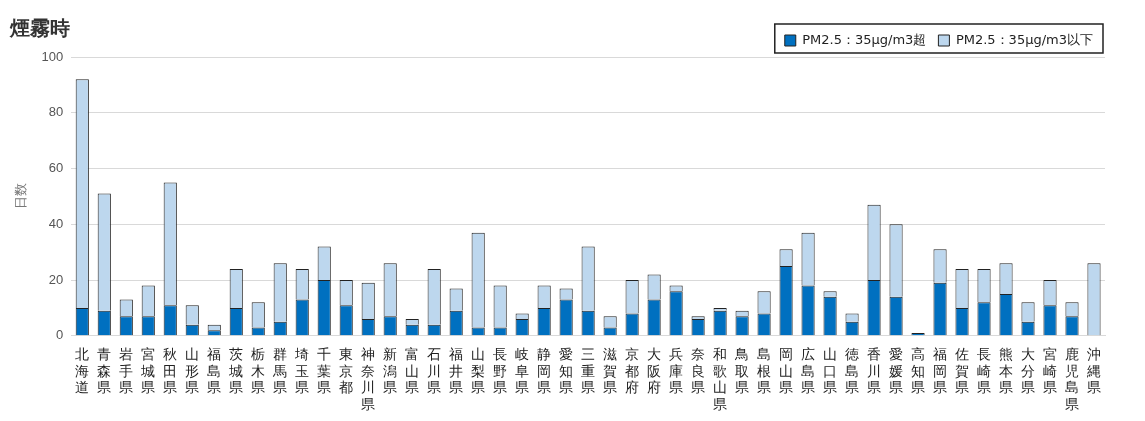 The height and width of the screenshot is (421, 1145). I want to click on x-tick-label: 鹿児島県, so click(1072, 379).